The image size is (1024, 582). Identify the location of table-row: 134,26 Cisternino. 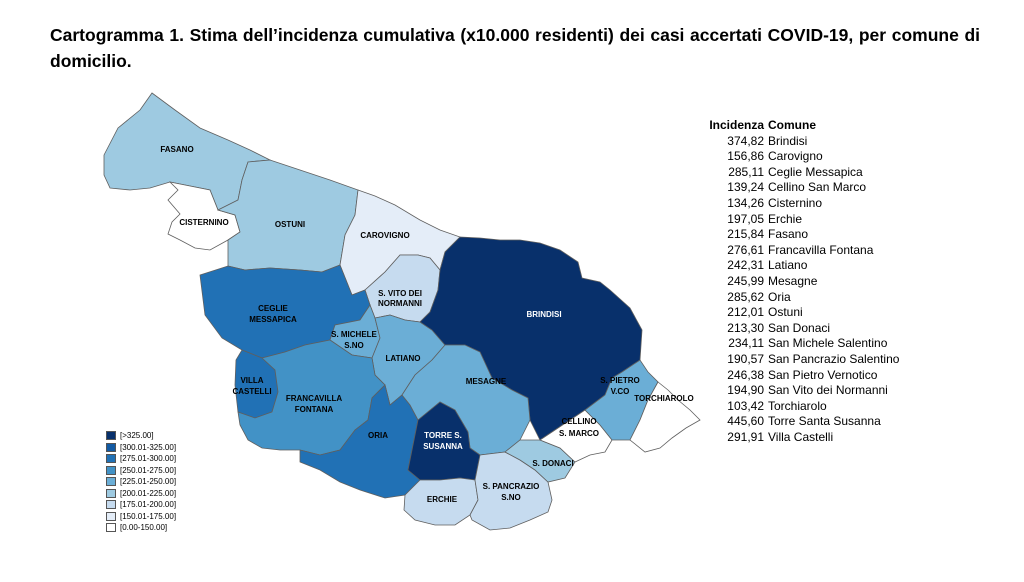
(801, 204).